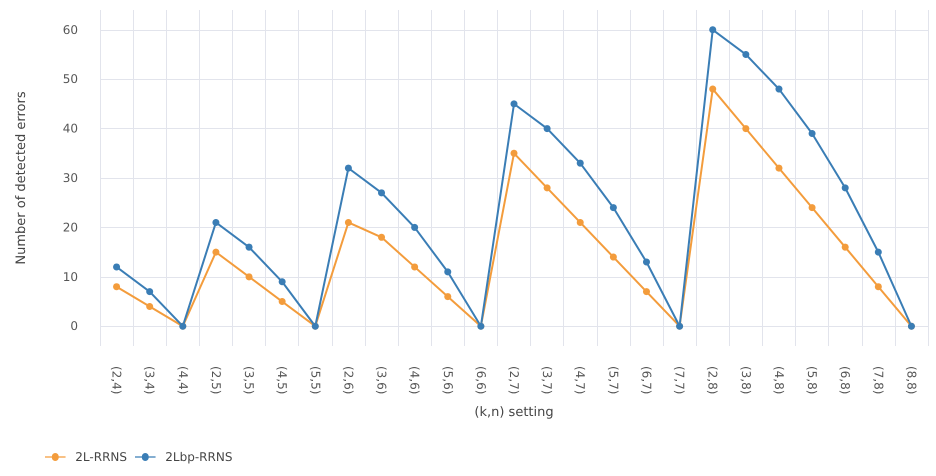 Image resolution: width=936 pixels, height=476 pixels. What do you see at coordinates (547, 380) in the screenshot?
I see `x-tick-label: (3,7)` at bounding box center [547, 380].